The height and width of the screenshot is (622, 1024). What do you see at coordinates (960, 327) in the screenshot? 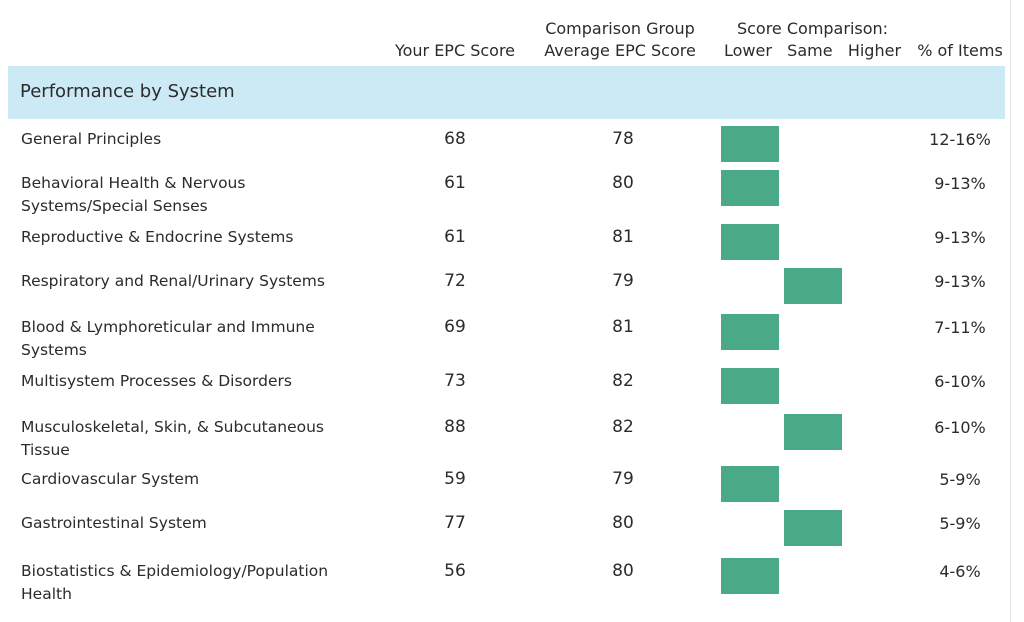
I see `pct-items-value: 7-11%` at bounding box center [960, 327].